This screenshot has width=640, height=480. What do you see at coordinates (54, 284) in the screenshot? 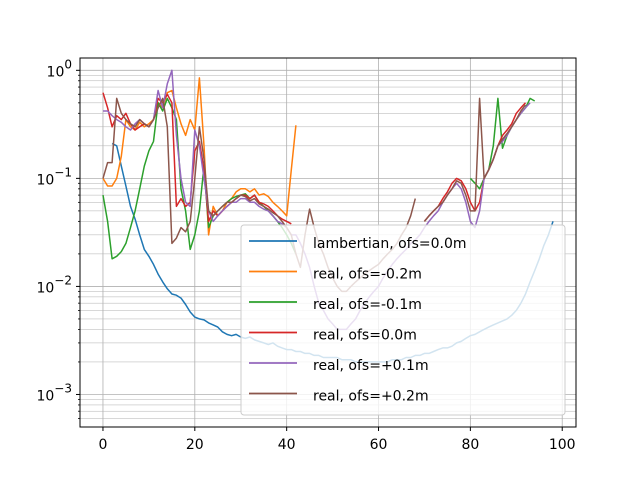
I see `y-tick-label: 10⁻²` at bounding box center [54, 284].